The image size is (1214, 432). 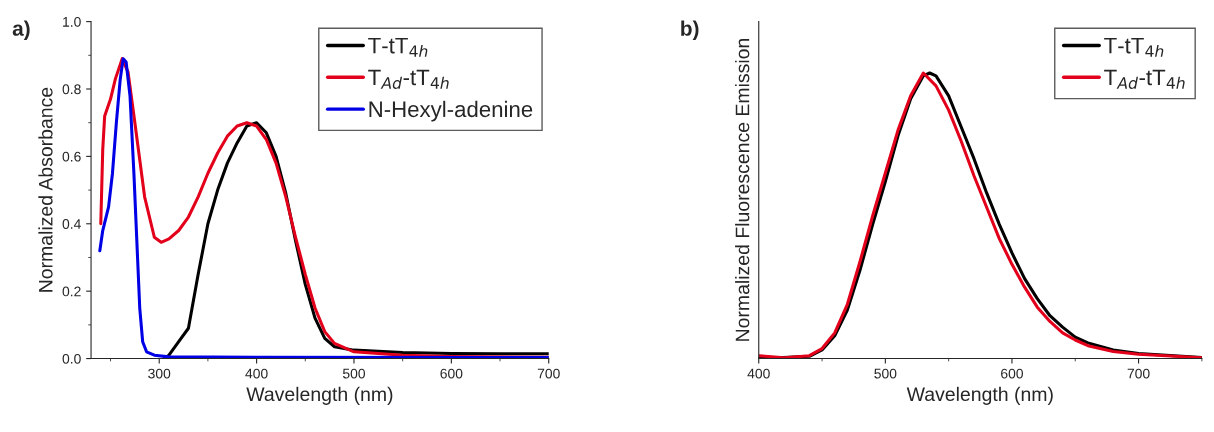 What do you see at coordinates (71, 291) in the screenshot?
I see `y-tick-label: 0.2` at bounding box center [71, 291].